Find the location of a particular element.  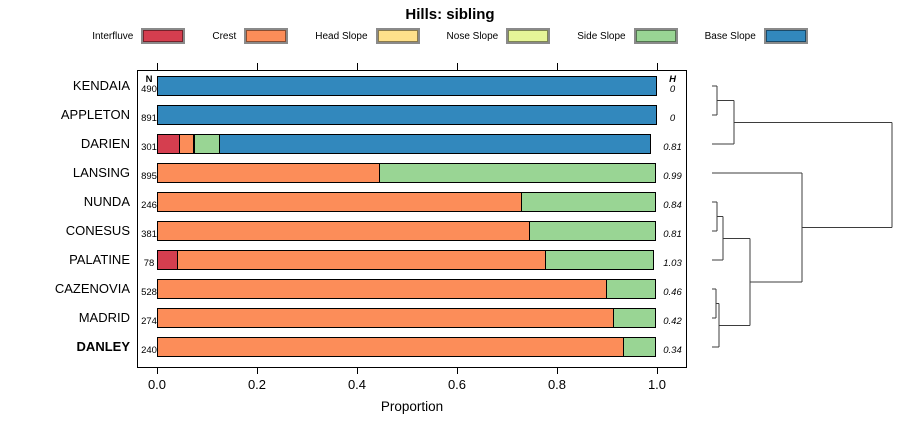

legend-item-side_slope: Side Slope is located at coordinates (627, 36).